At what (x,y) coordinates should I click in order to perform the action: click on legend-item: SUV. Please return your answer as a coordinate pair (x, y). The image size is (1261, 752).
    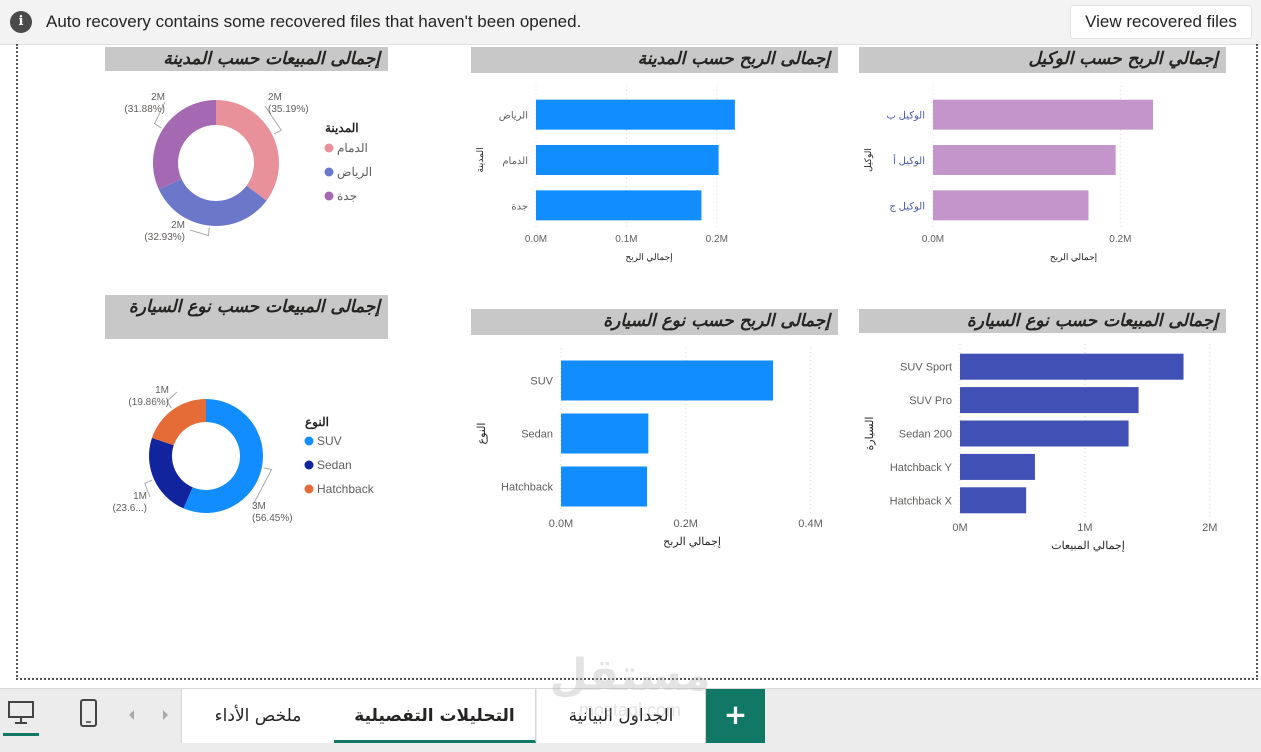
    Looking at the image, I should click on (329, 441).